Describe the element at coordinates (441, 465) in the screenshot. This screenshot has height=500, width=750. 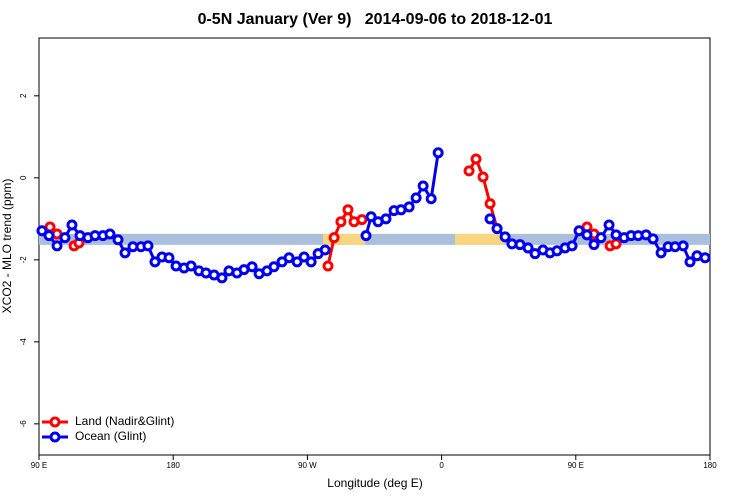
I see `x-tick-label: 0` at that location.